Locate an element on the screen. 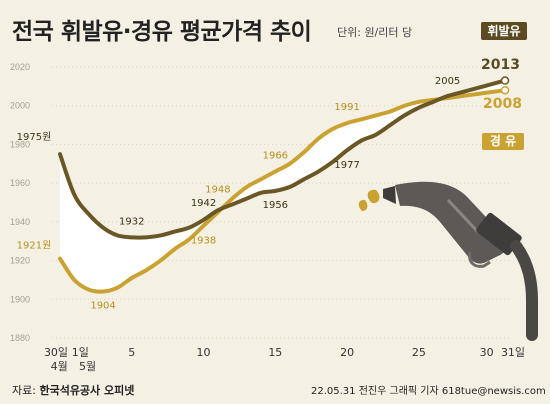 This screenshot has height=404, width=550. x-tick-label: 30 is located at coordinates (487, 352).